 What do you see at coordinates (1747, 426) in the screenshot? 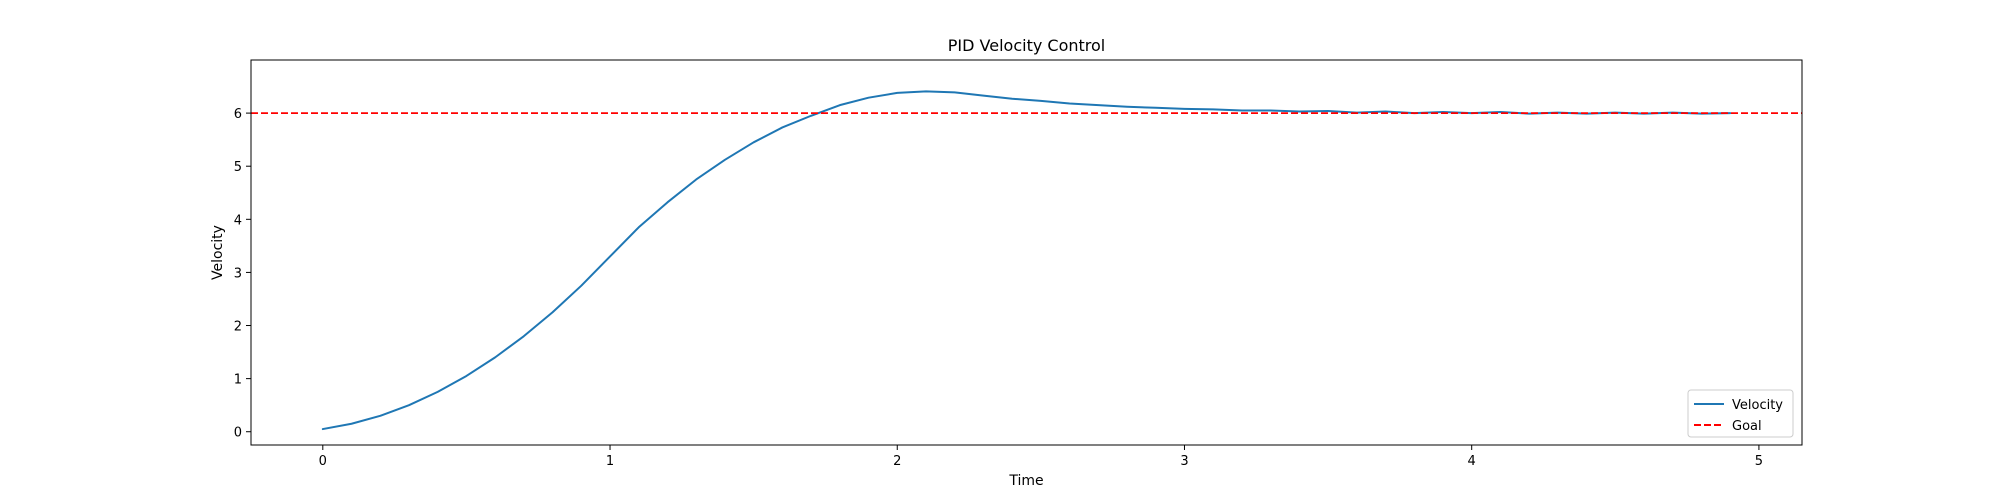
I see `legend-label: Goal` at bounding box center [1747, 426].